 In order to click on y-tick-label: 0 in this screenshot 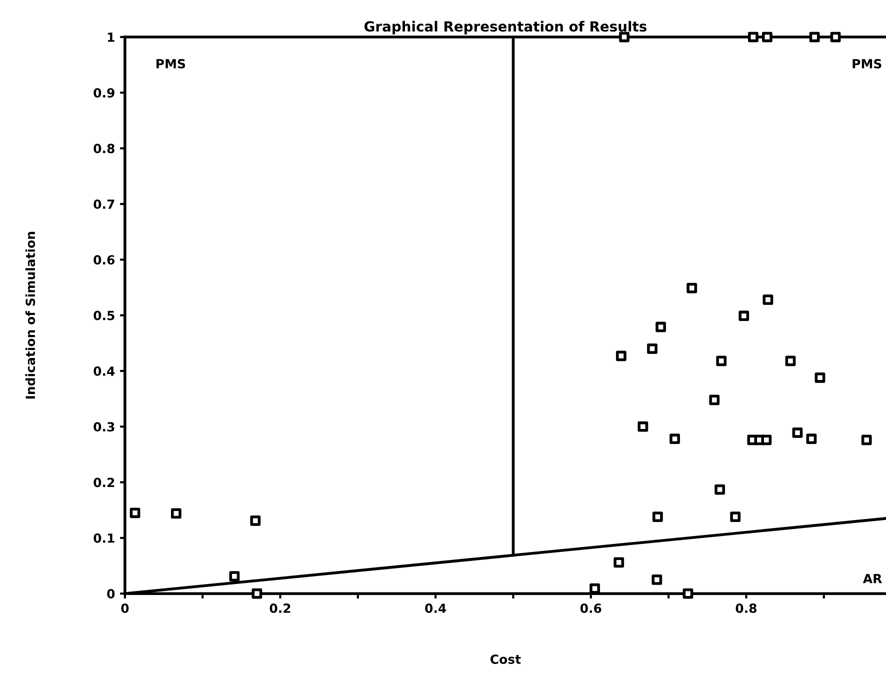, I will do `click(111, 594)`.